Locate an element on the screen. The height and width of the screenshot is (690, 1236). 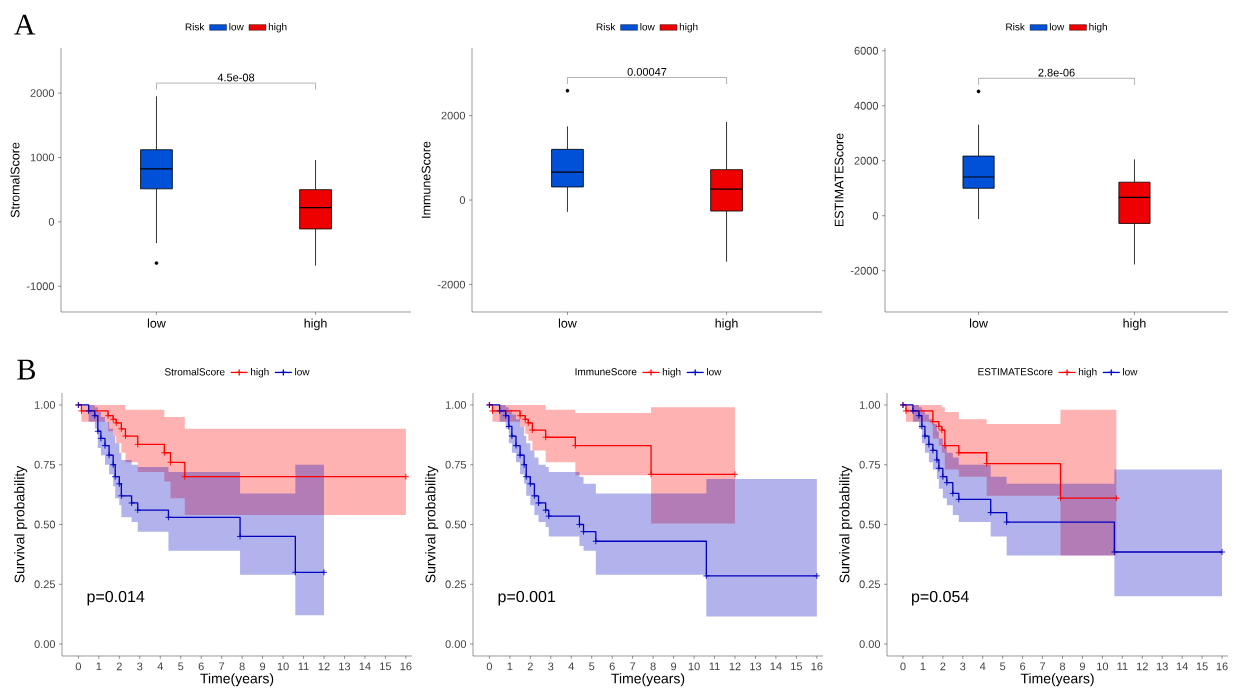
y-tick-label: 4000 is located at coordinates (866, 106).